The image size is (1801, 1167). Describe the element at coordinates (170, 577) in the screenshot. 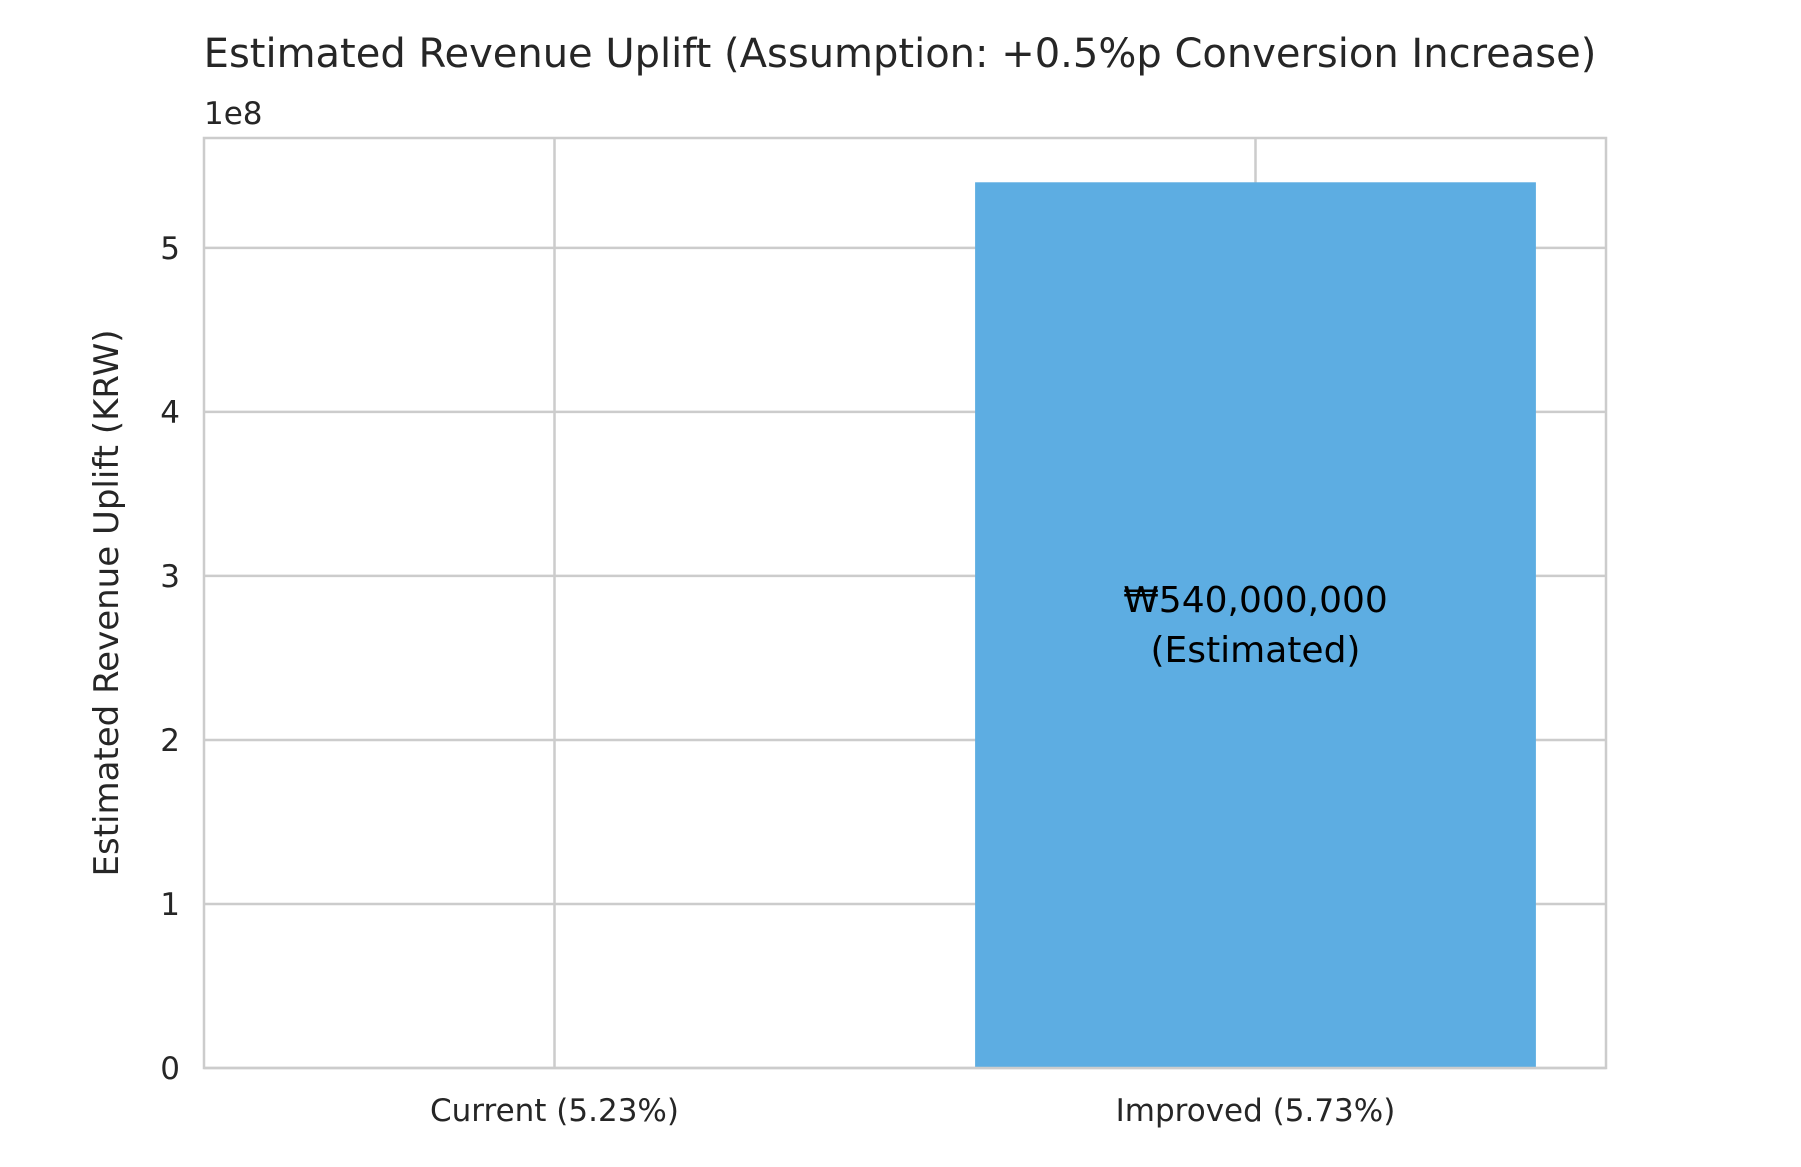

I see `y-tick-label: 3` at that location.